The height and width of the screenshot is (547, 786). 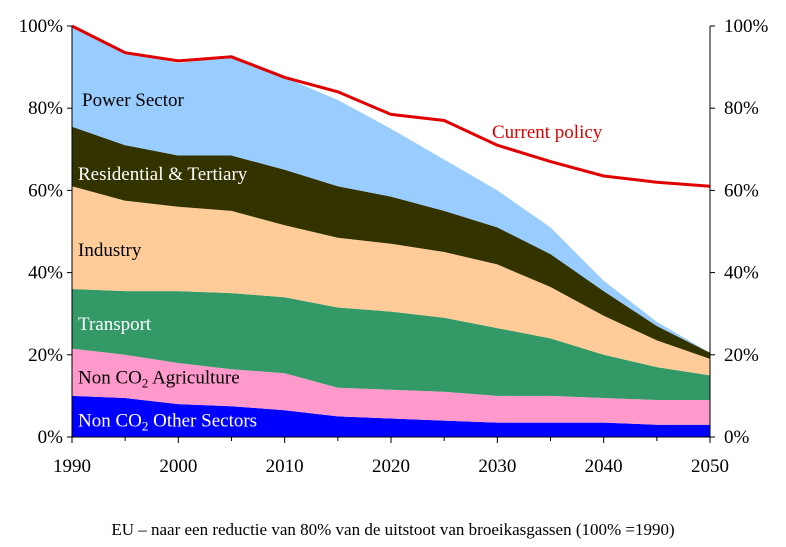 I want to click on y-tick-label-right: 40%, so click(x=741, y=273).